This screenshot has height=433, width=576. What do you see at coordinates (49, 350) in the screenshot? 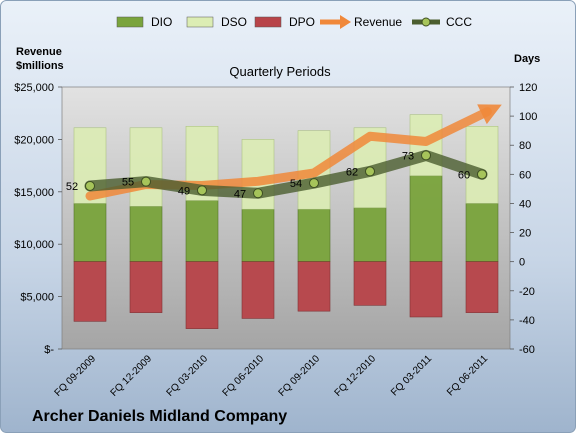
I see `left-axis-tick-label: $-` at bounding box center [49, 350].